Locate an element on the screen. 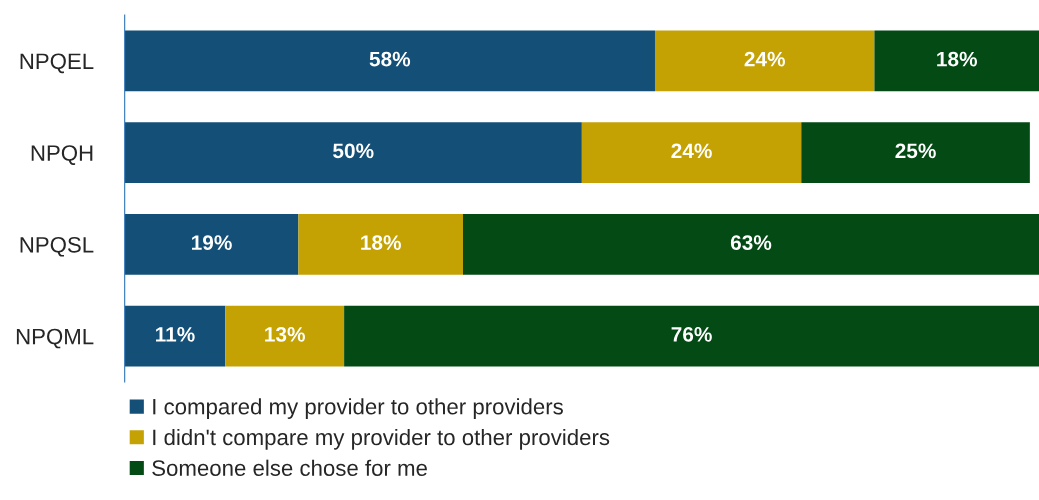 The image size is (1039, 500). data-label: 13% is located at coordinates (285, 334).